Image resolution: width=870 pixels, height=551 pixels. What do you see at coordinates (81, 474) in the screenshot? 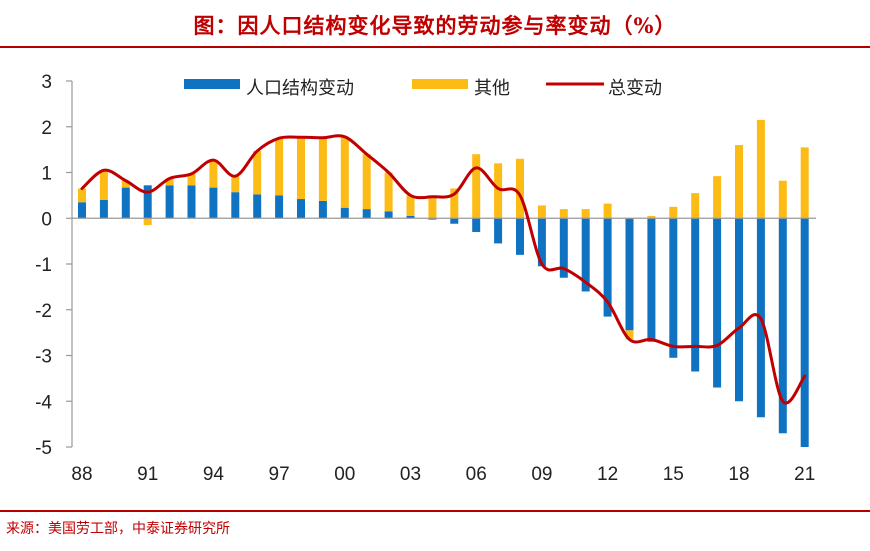
I see `x-tick-label: 88` at bounding box center [81, 474].